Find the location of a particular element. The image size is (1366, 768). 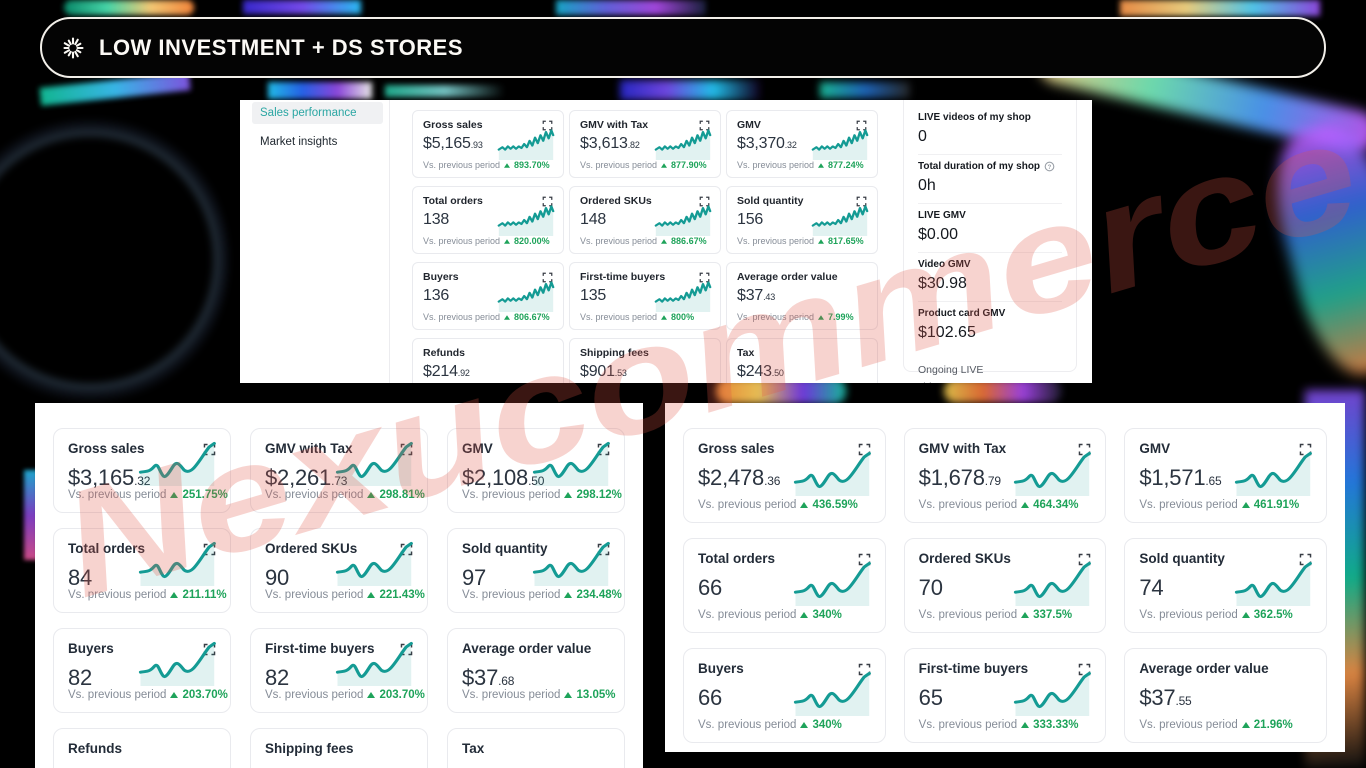

metric-title: Sold quantity is located at coordinates (770, 201).